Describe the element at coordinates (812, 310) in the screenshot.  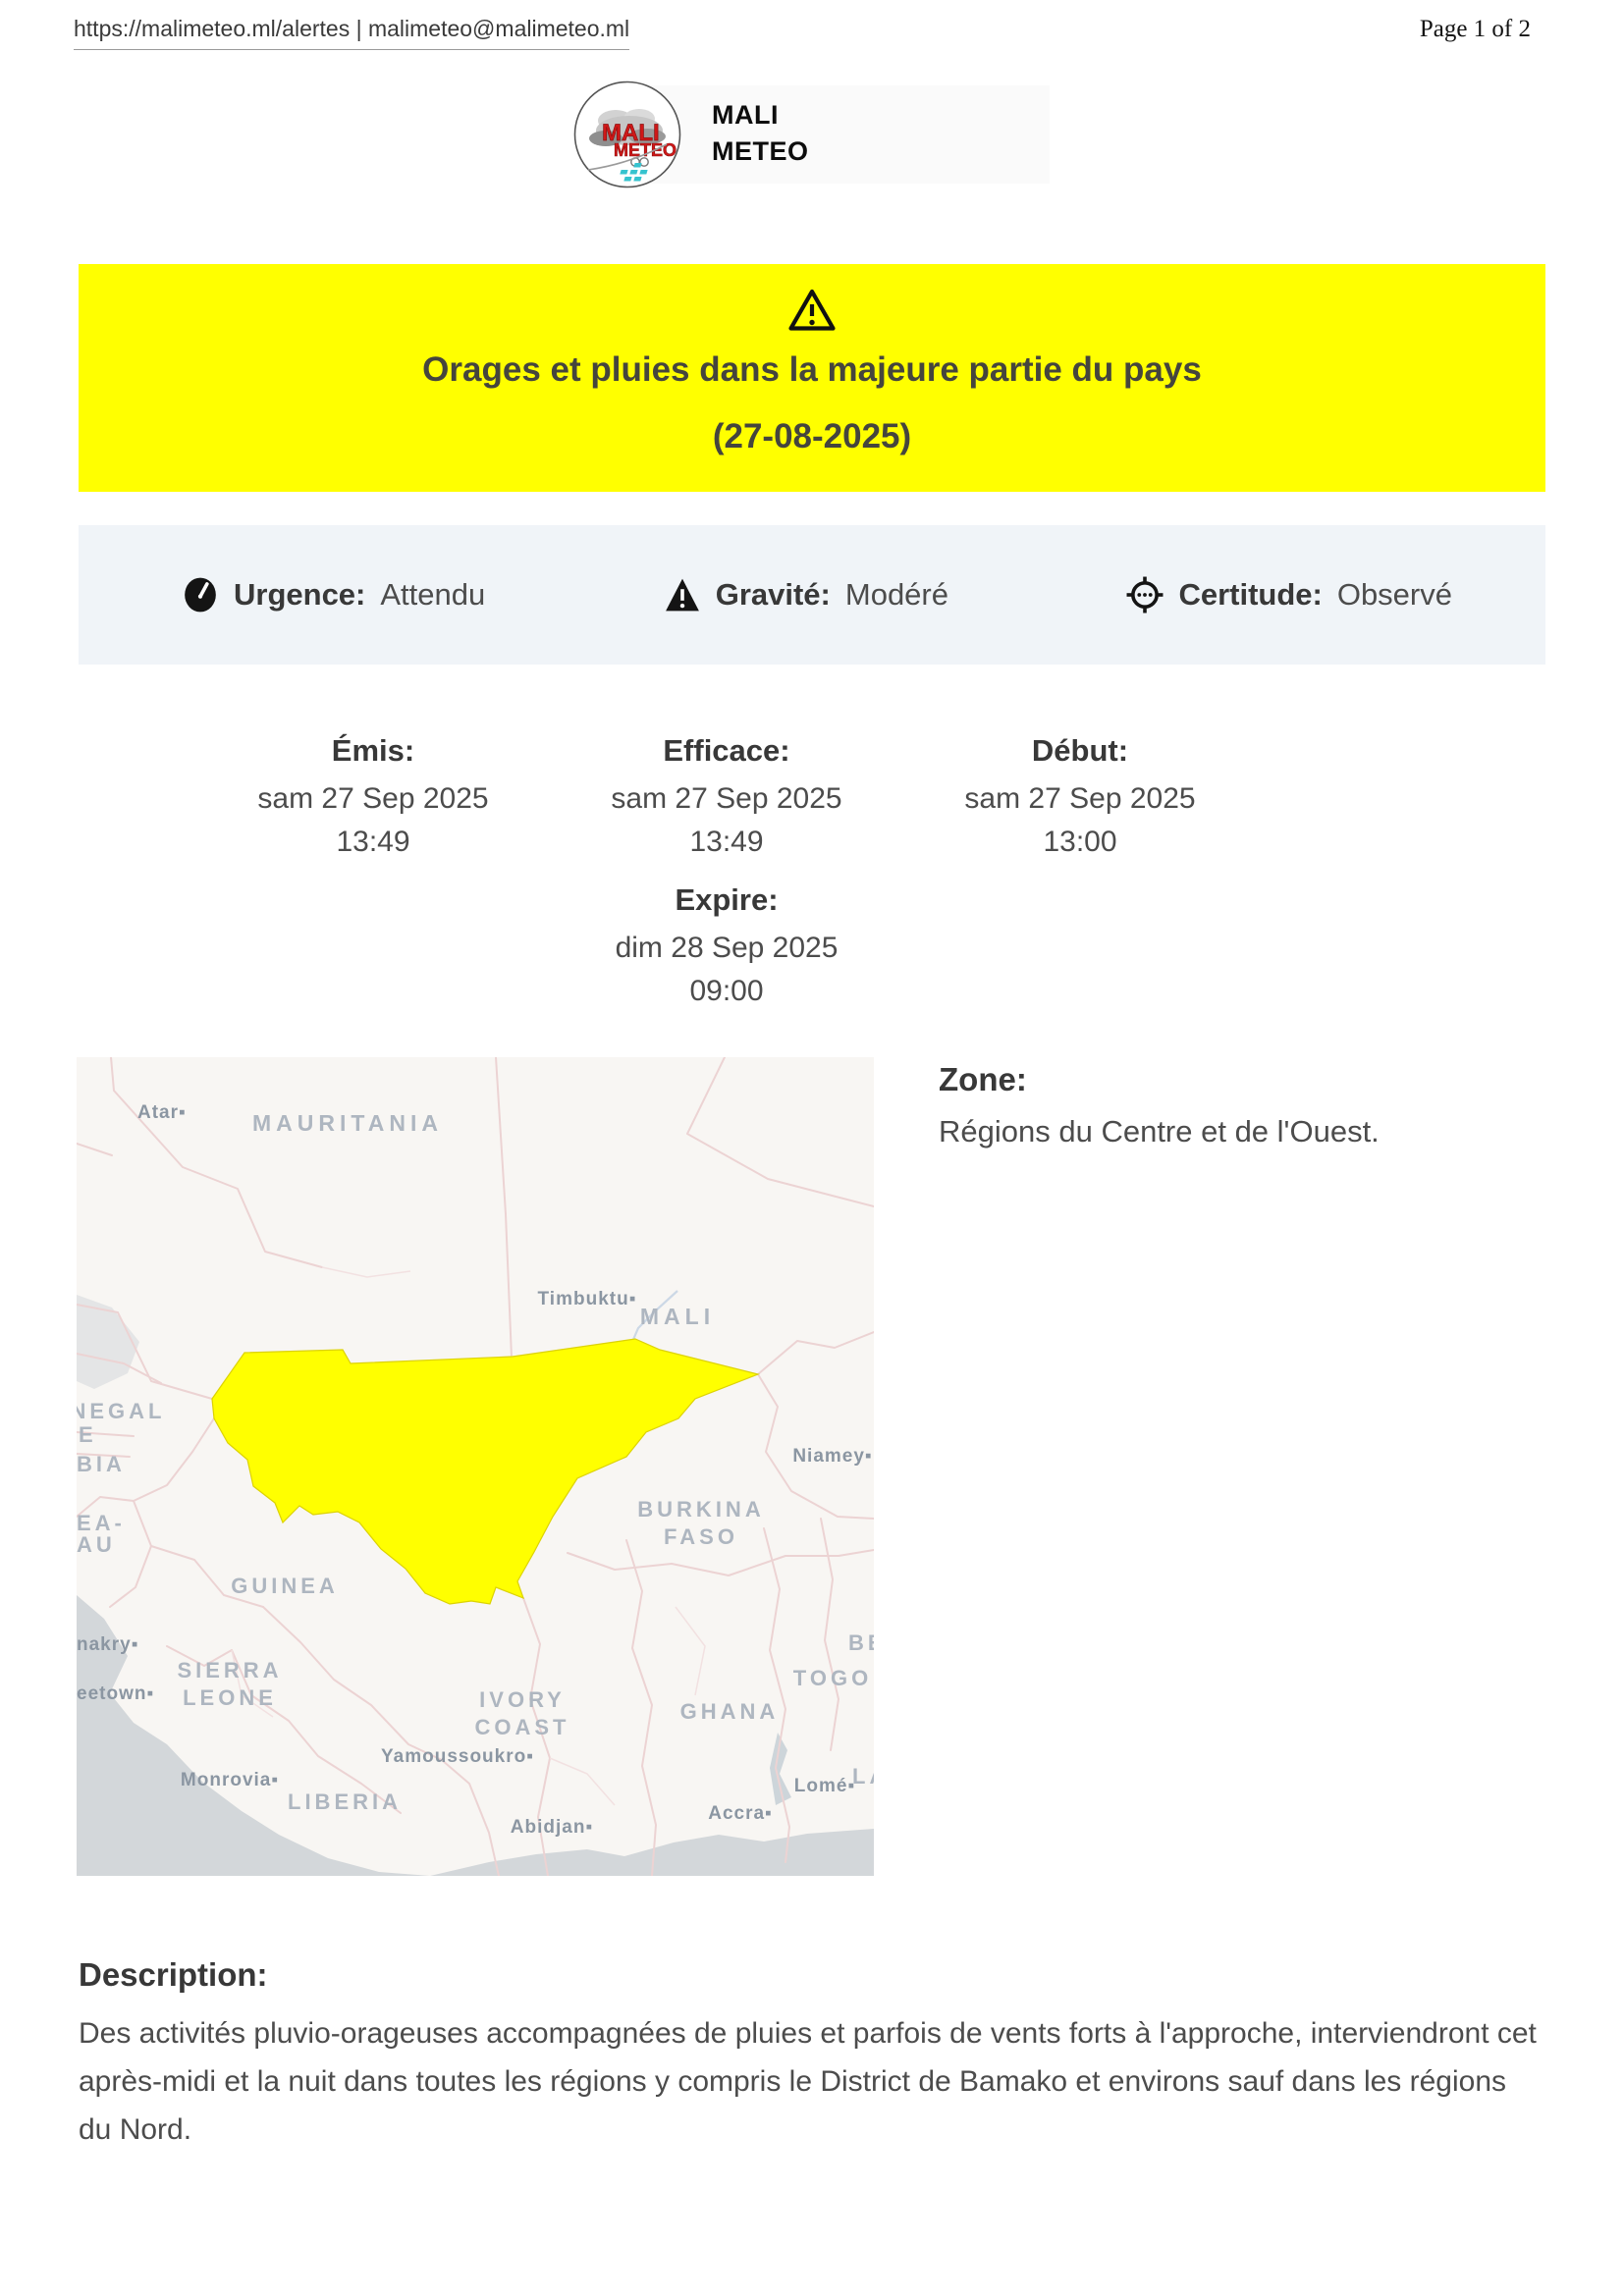
I see `warning-triangle-icon` at that location.